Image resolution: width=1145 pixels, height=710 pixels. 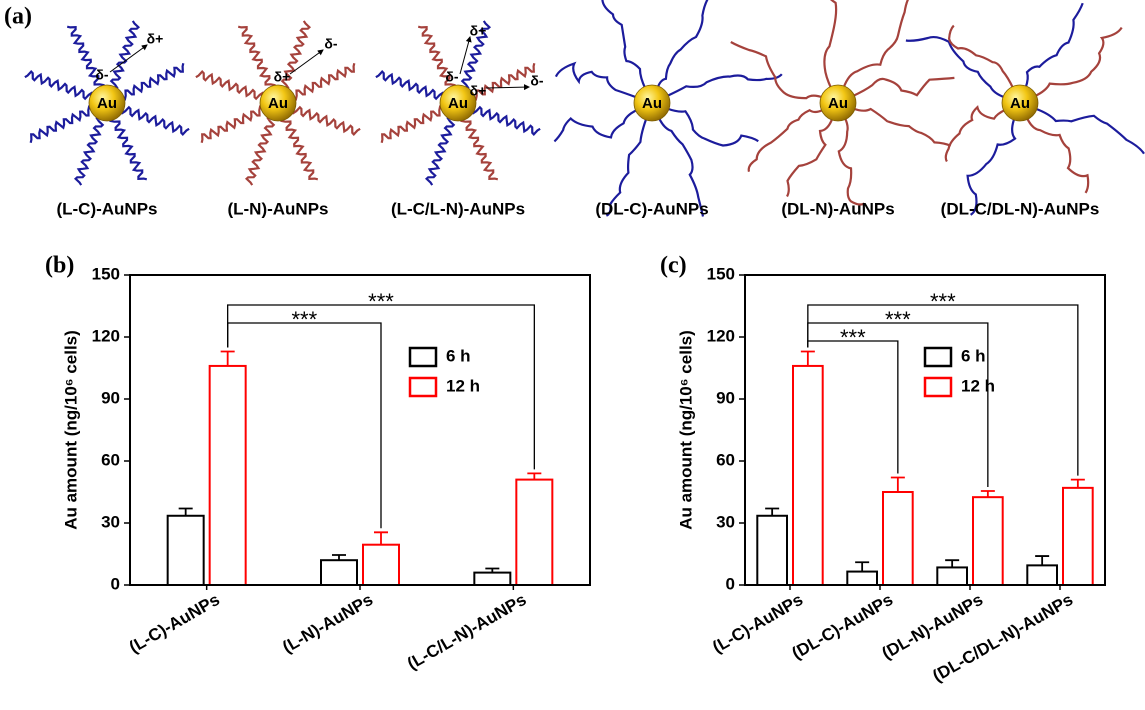 I want to click on x-tick-label: (L-C/L-N)-AuNPs, so click(x=467, y=632).